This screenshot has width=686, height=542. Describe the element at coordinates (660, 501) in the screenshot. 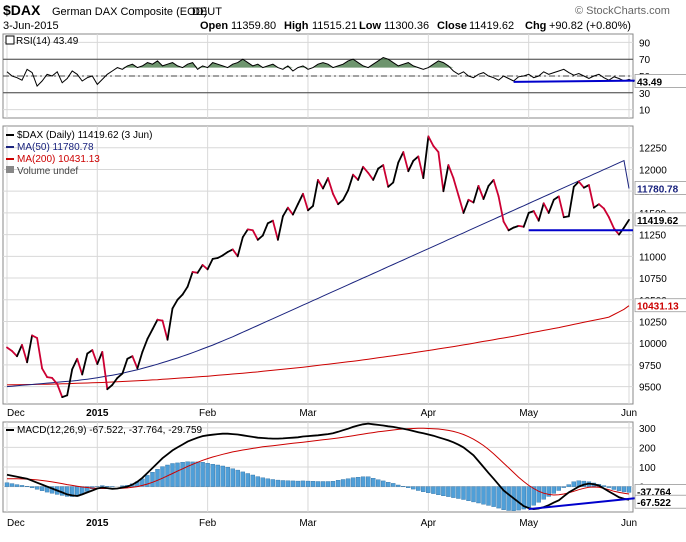

I see `macd-last-label-box` at that location.